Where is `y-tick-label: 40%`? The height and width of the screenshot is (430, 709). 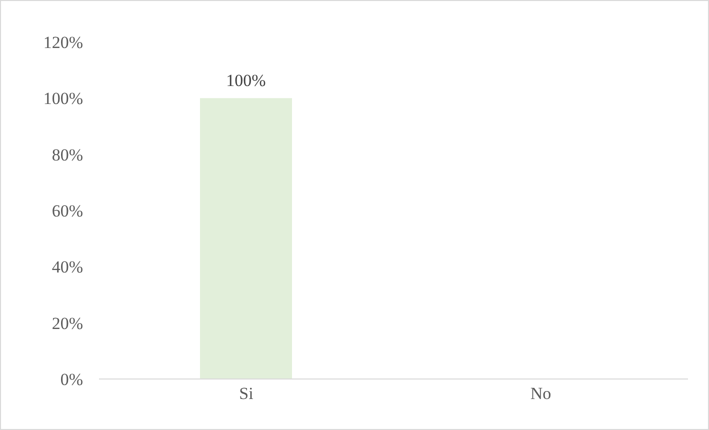
y-tick-label: 40% is located at coordinates (67, 267).